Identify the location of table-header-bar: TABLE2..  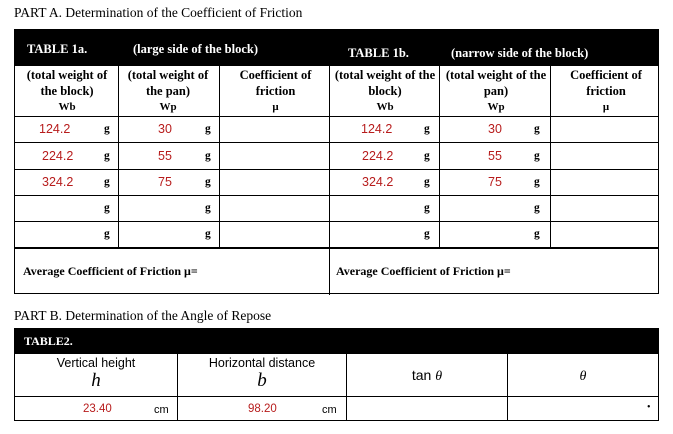
(336, 341).